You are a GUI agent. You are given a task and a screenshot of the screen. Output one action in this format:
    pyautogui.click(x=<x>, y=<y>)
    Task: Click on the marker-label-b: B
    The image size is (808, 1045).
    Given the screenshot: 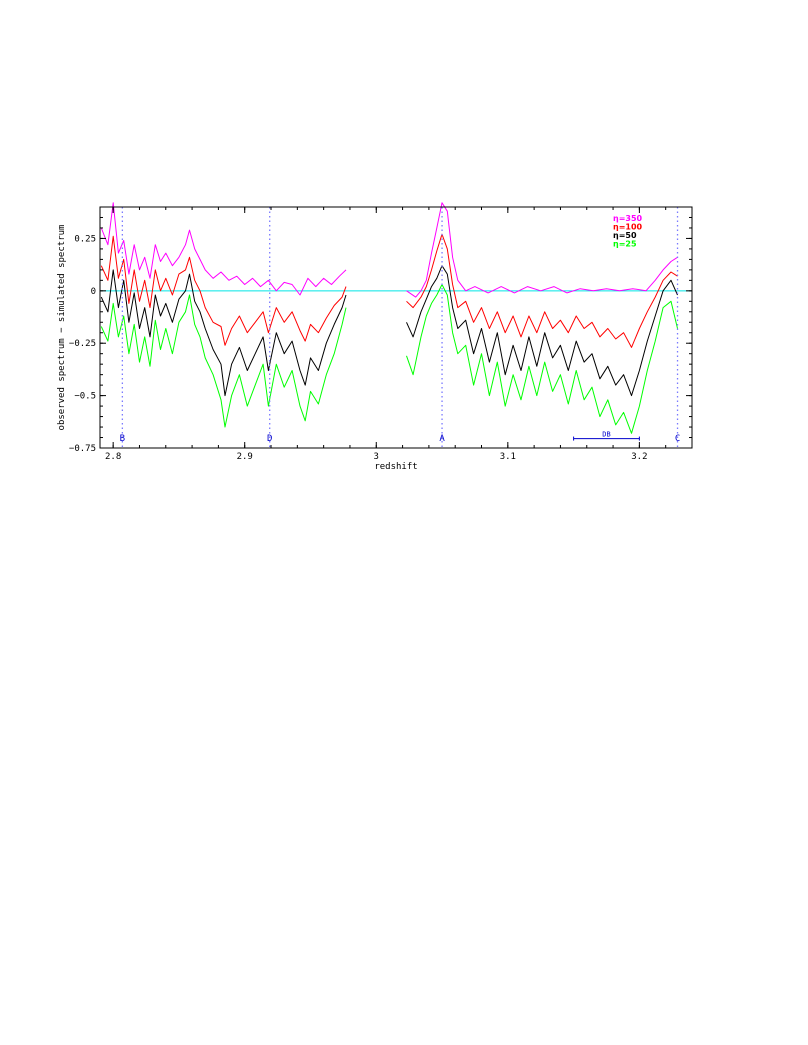 What is the action you would take?
    pyautogui.click(x=122, y=439)
    